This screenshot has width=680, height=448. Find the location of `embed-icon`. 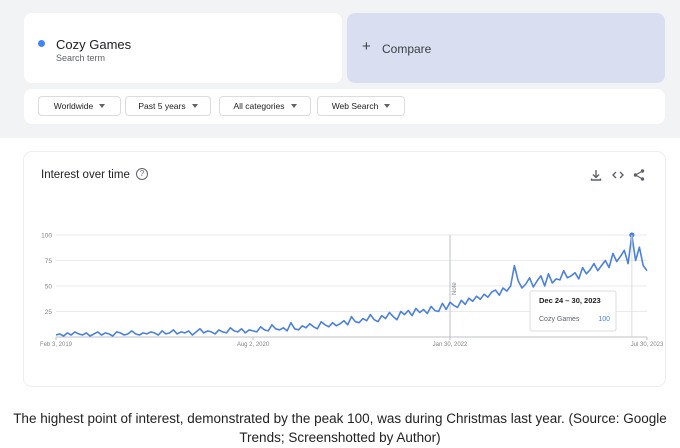

embed-icon is located at coordinates (618, 175).